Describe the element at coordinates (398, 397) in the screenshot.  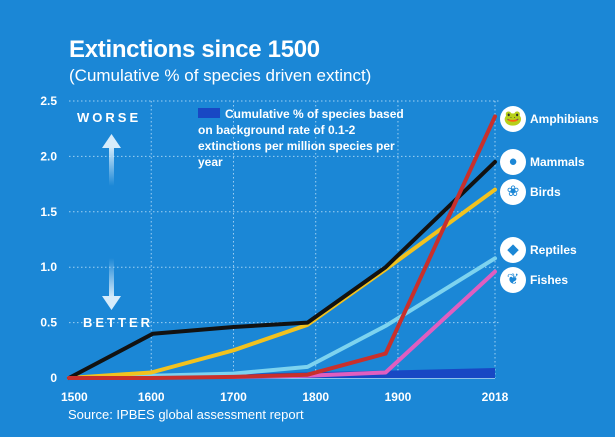
I see `x-tick-label: 1900` at that location.